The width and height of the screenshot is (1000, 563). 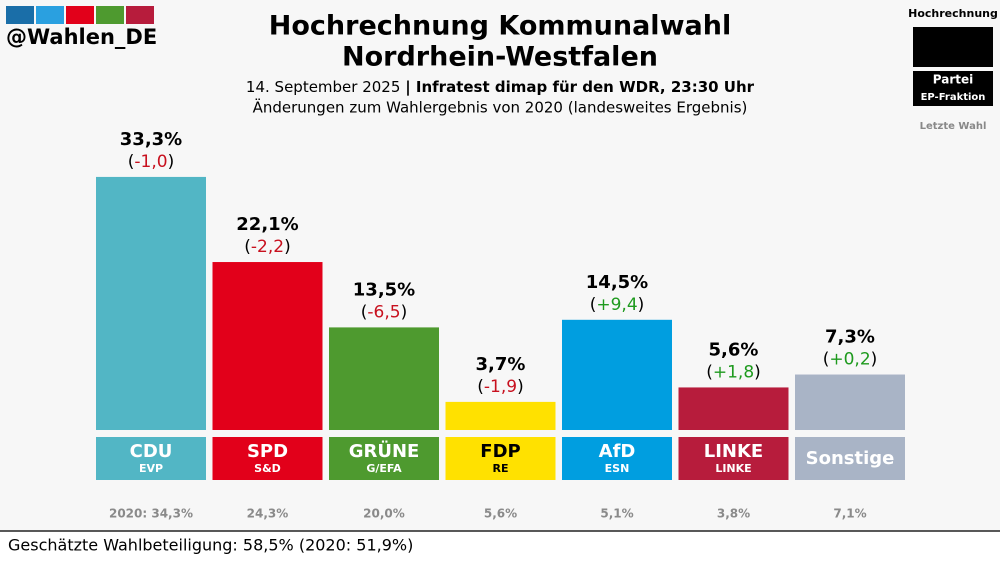 What do you see at coordinates (81, 37) in the screenshot?
I see `handle: @Wahlen_DE` at bounding box center [81, 37].